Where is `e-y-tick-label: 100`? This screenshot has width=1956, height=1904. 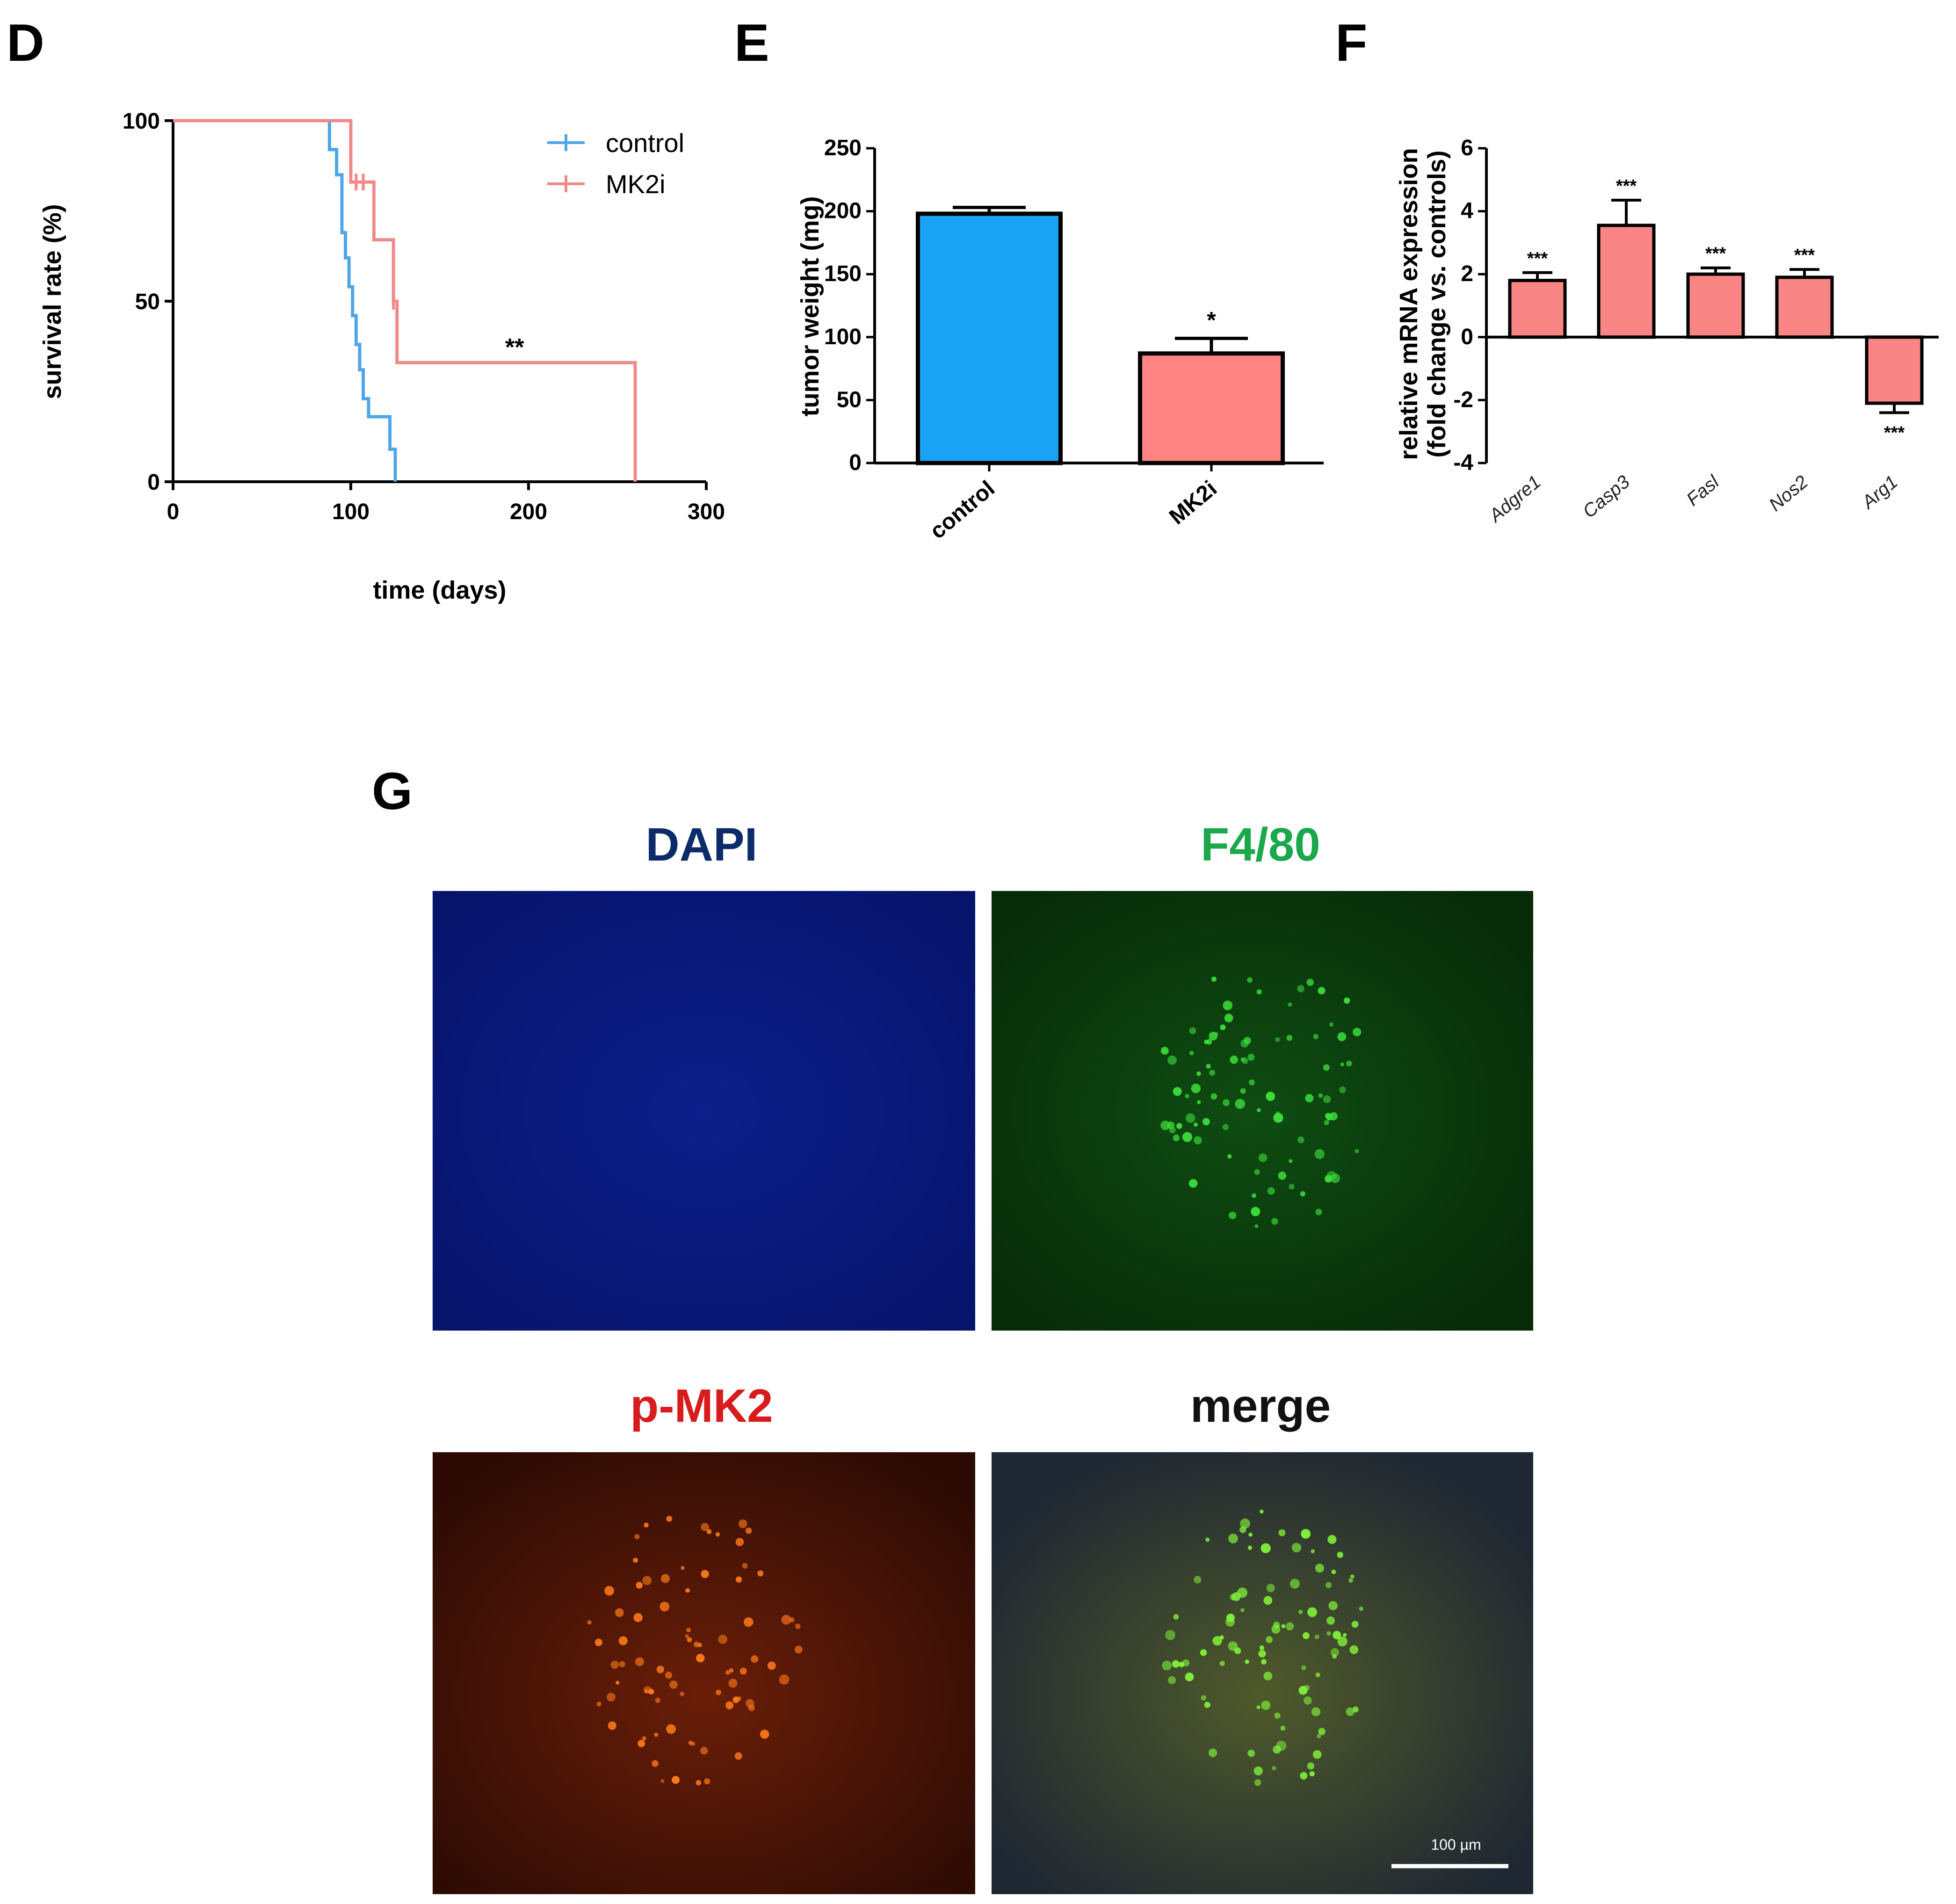 e-y-tick-label: 100 is located at coordinates (843, 337).